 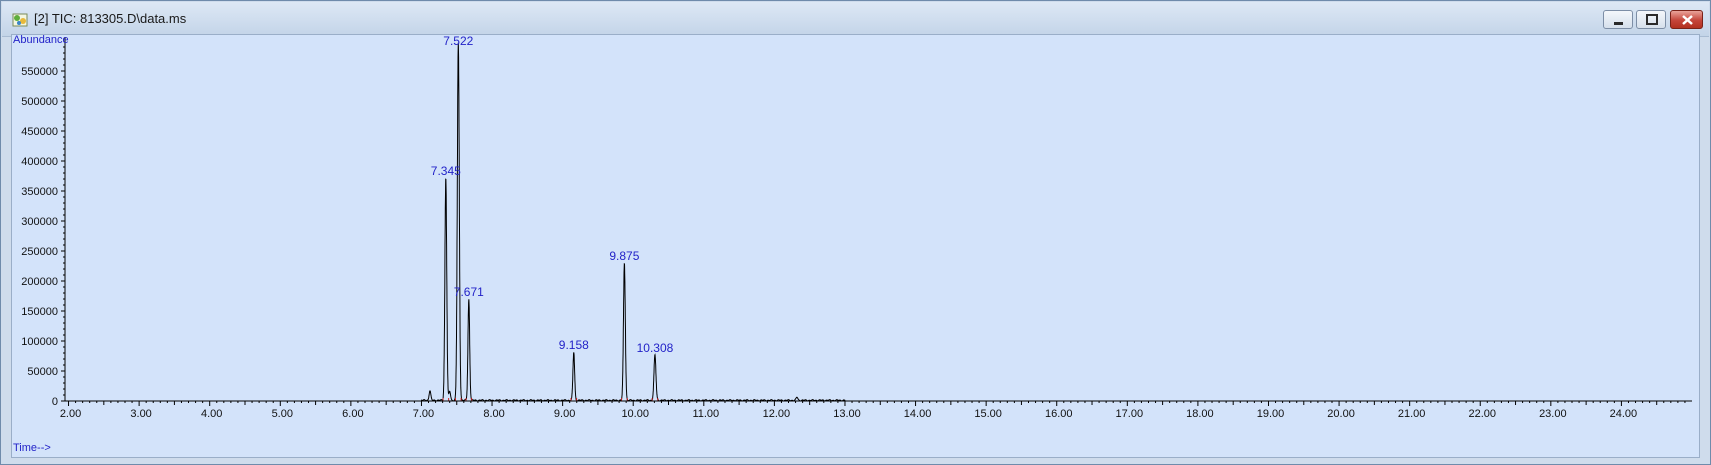 I want to click on y-tick-label: 50000, so click(x=42, y=372).